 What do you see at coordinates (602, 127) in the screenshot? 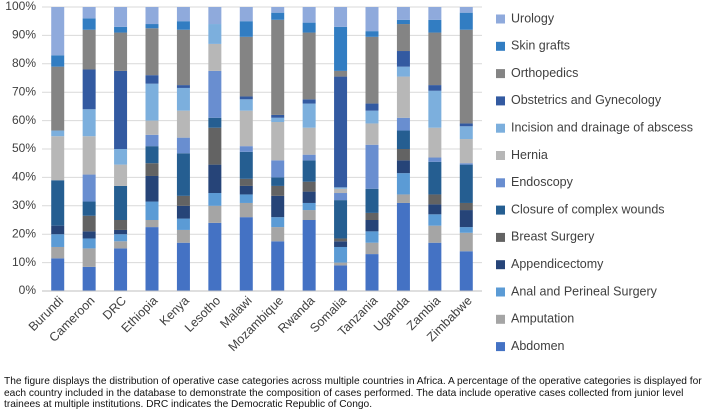
I see `legend-label: Incision and drainage of abscess` at bounding box center [602, 127].